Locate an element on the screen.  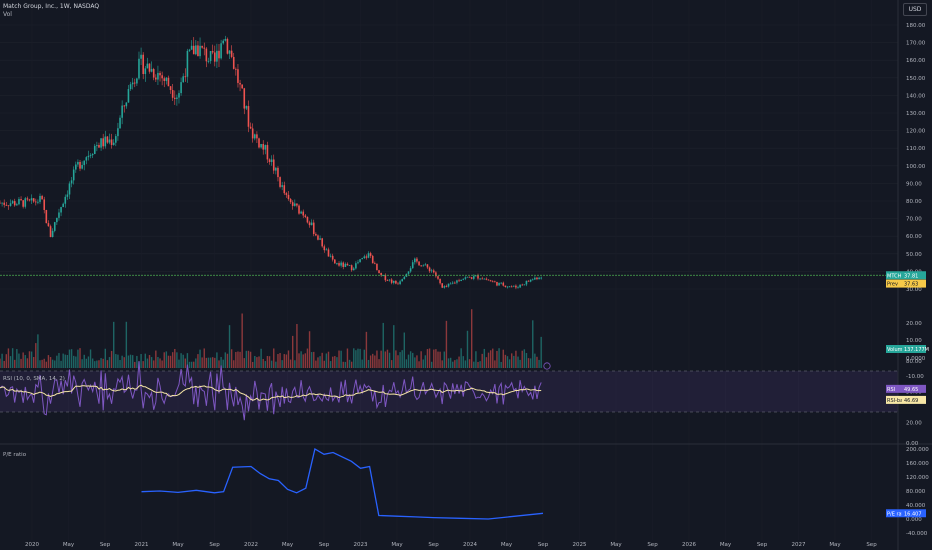
rsi-tick-label: 0.00 is located at coordinates (912, 444).